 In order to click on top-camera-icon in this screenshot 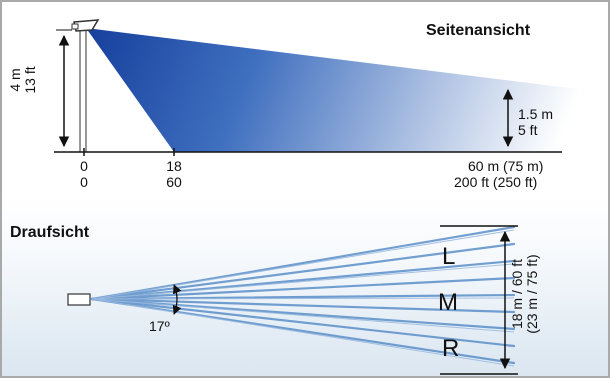, I will do `click(79, 299)`.